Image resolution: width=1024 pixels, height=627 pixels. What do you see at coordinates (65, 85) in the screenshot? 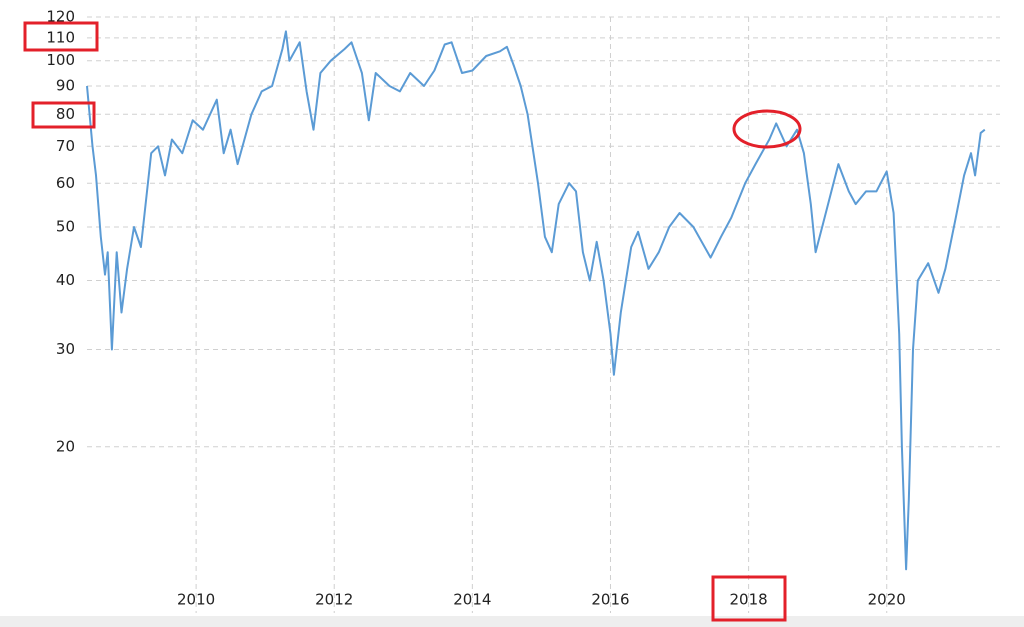
I see `y-tick-label: 90` at bounding box center [65, 85].